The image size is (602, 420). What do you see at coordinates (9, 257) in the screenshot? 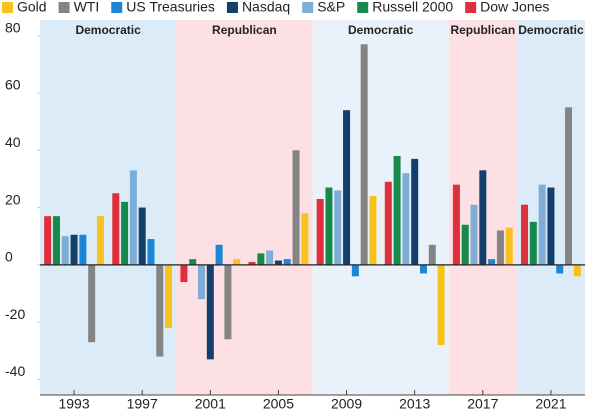
I see `y-tick-label: 0` at bounding box center [9, 257].